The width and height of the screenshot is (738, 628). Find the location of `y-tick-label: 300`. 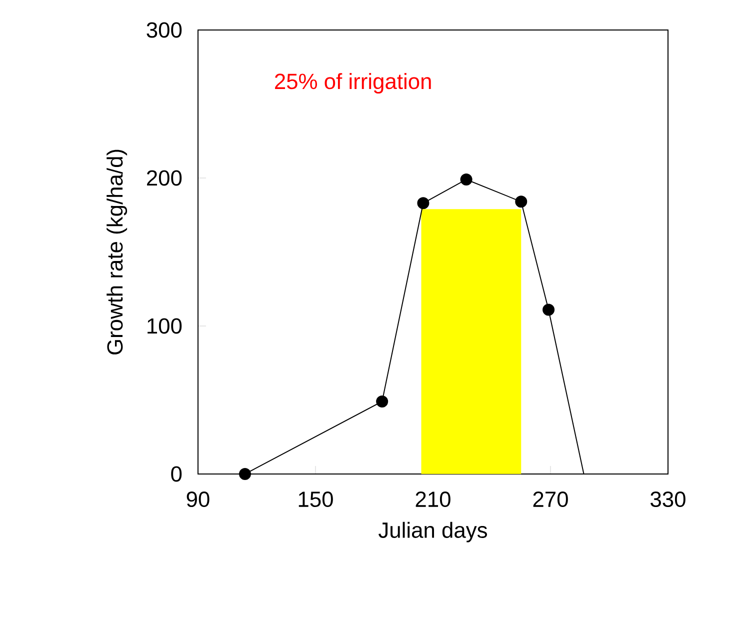

y-tick-label: 300 is located at coordinates (164, 30).